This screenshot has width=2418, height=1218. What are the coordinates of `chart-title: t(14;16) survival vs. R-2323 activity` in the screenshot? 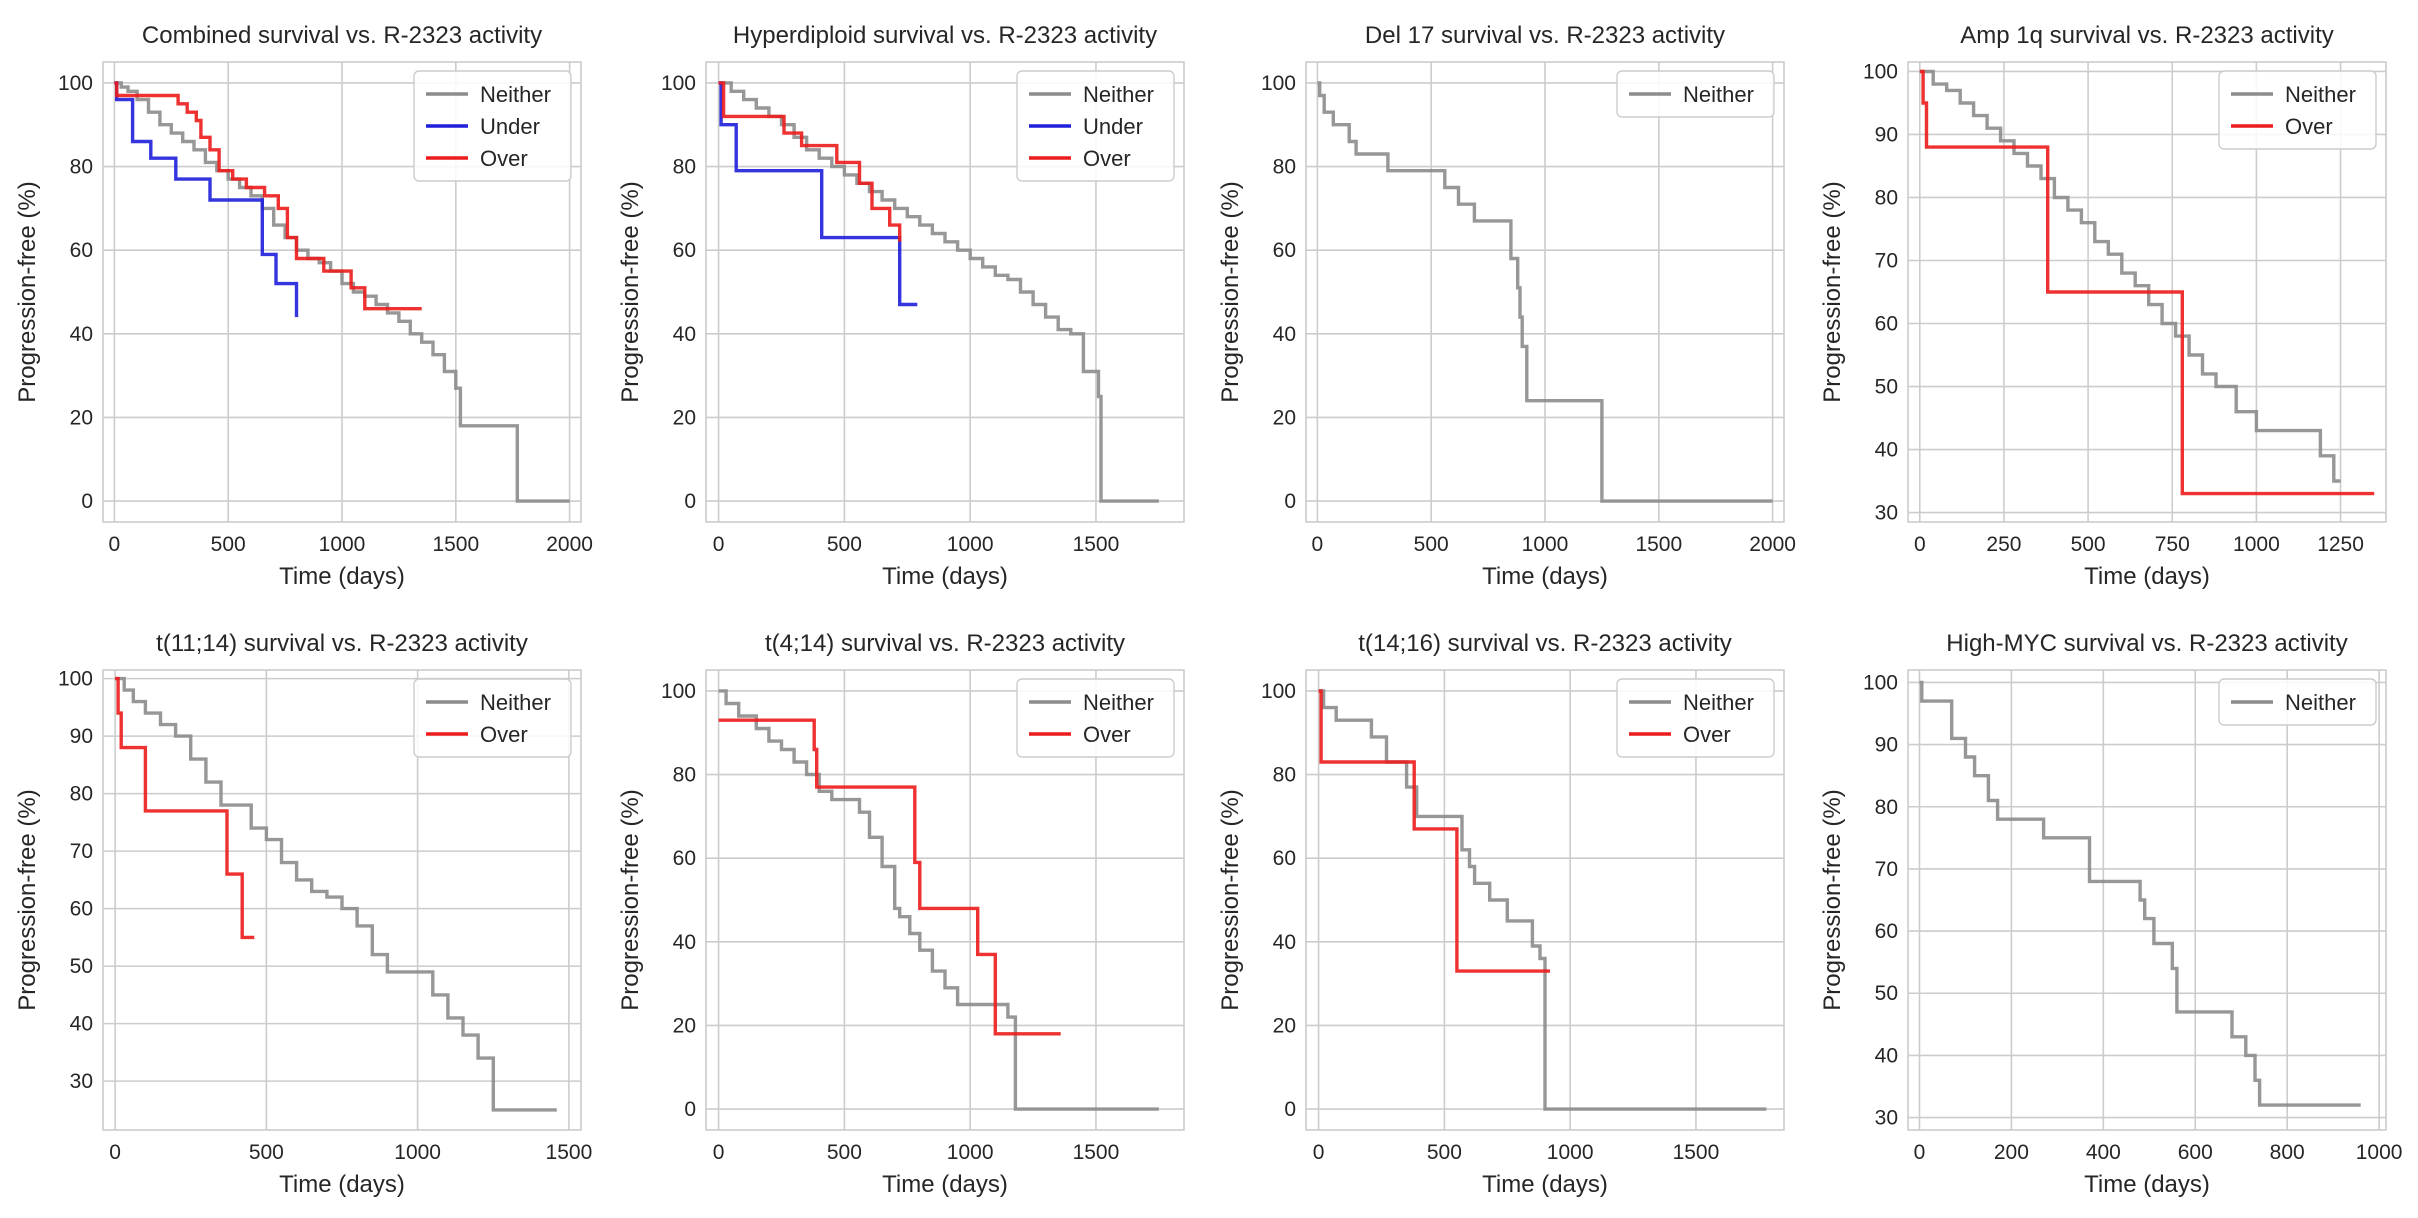 It's located at (1544, 643).